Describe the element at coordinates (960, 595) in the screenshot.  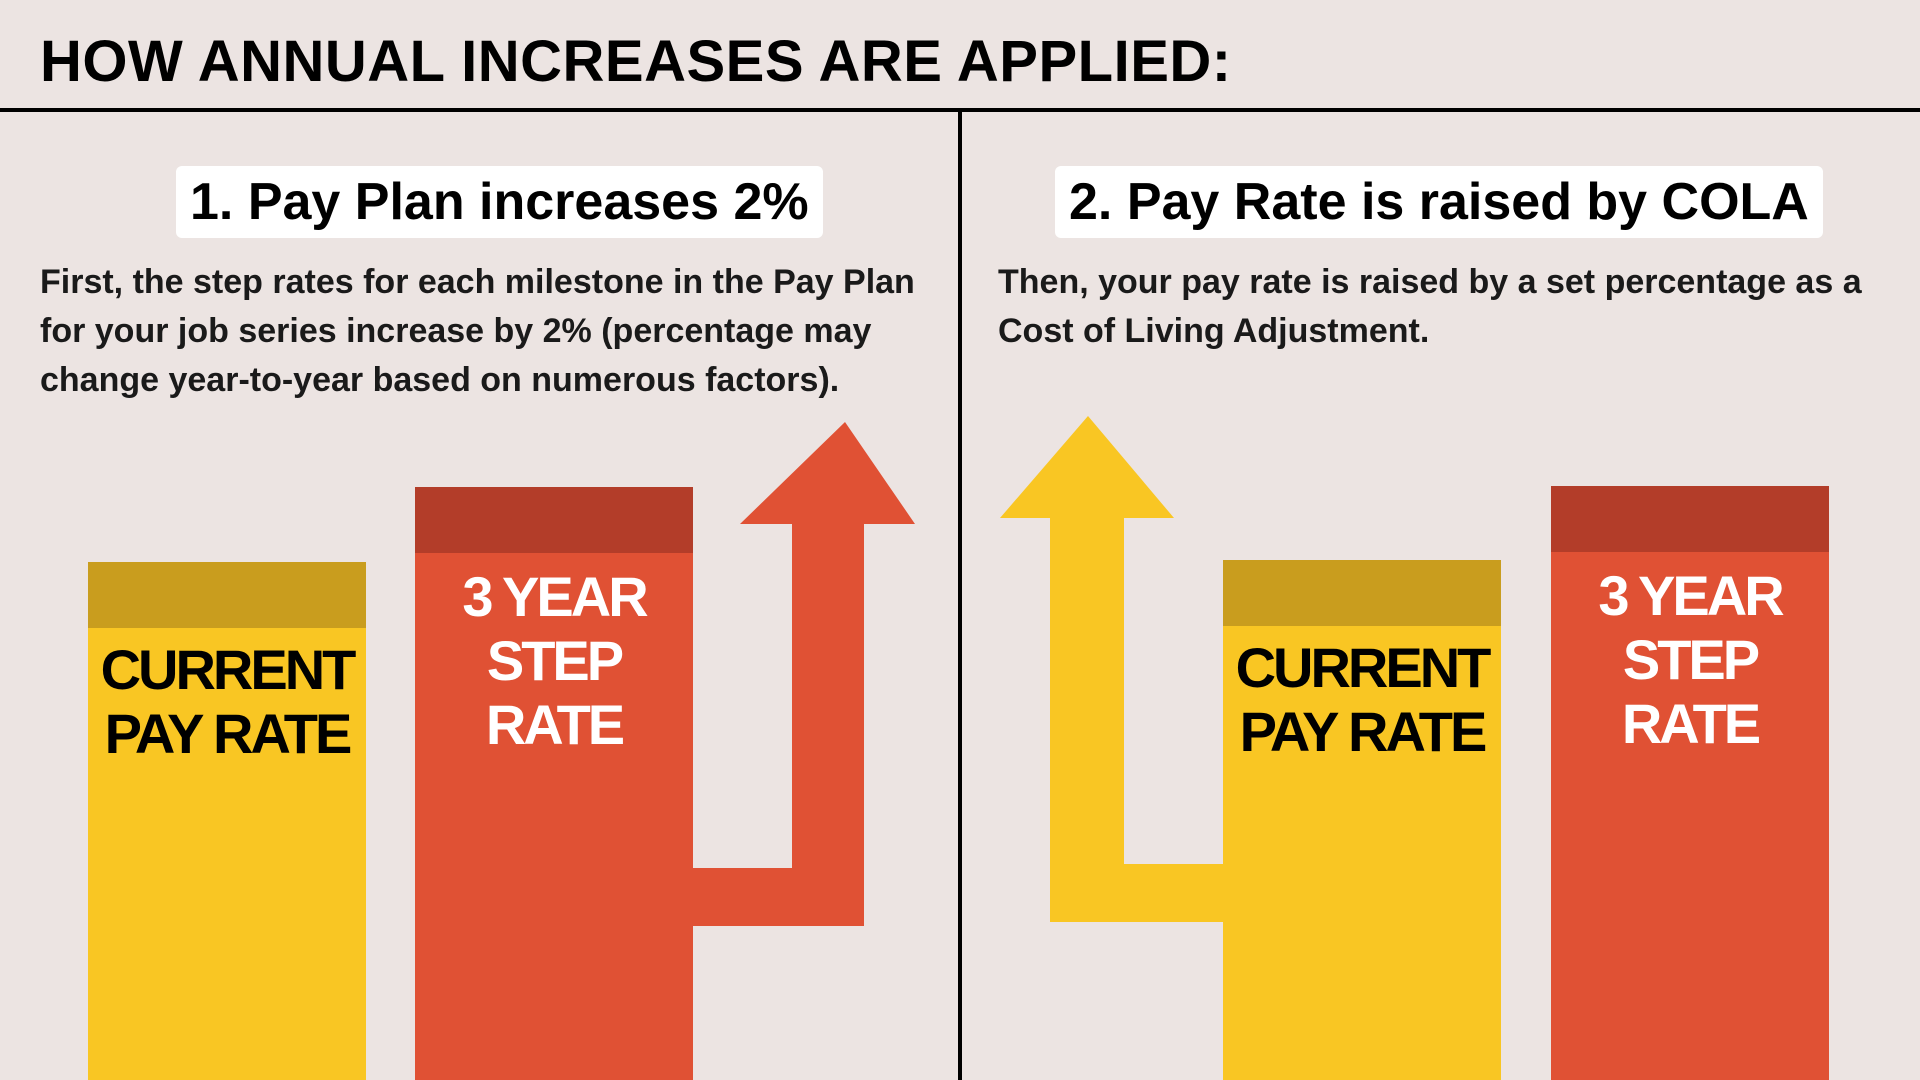
I see `panel-divider` at that location.